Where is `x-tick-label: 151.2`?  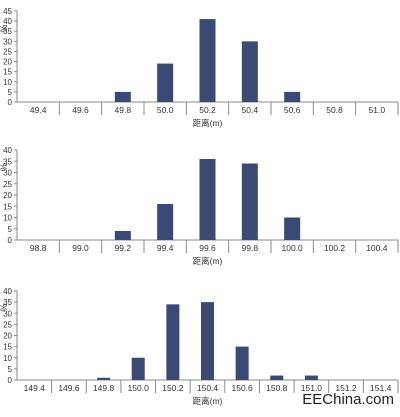 x-tick-label: 151.2 is located at coordinates (346, 388).